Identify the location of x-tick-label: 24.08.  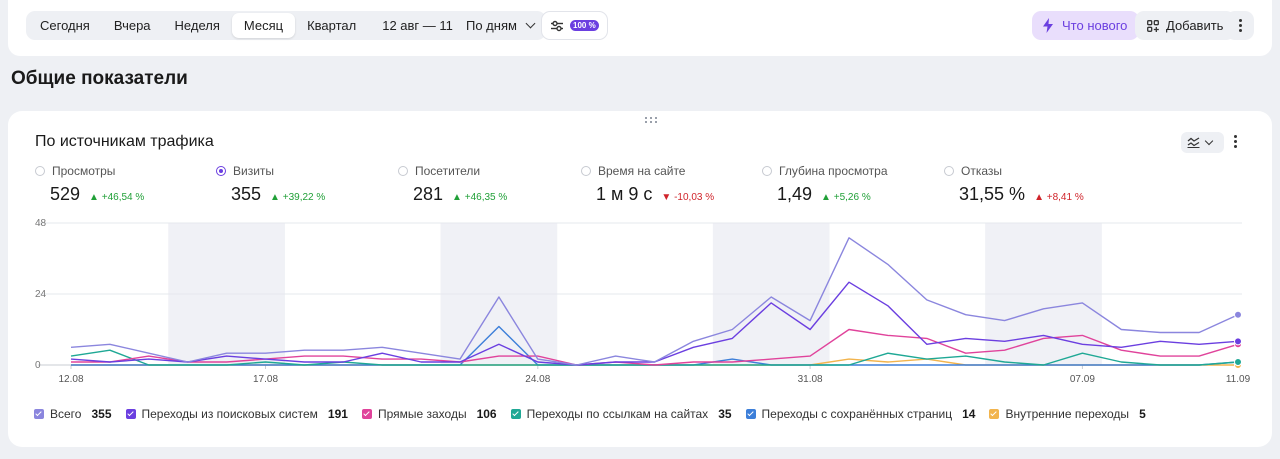
(537, 379).